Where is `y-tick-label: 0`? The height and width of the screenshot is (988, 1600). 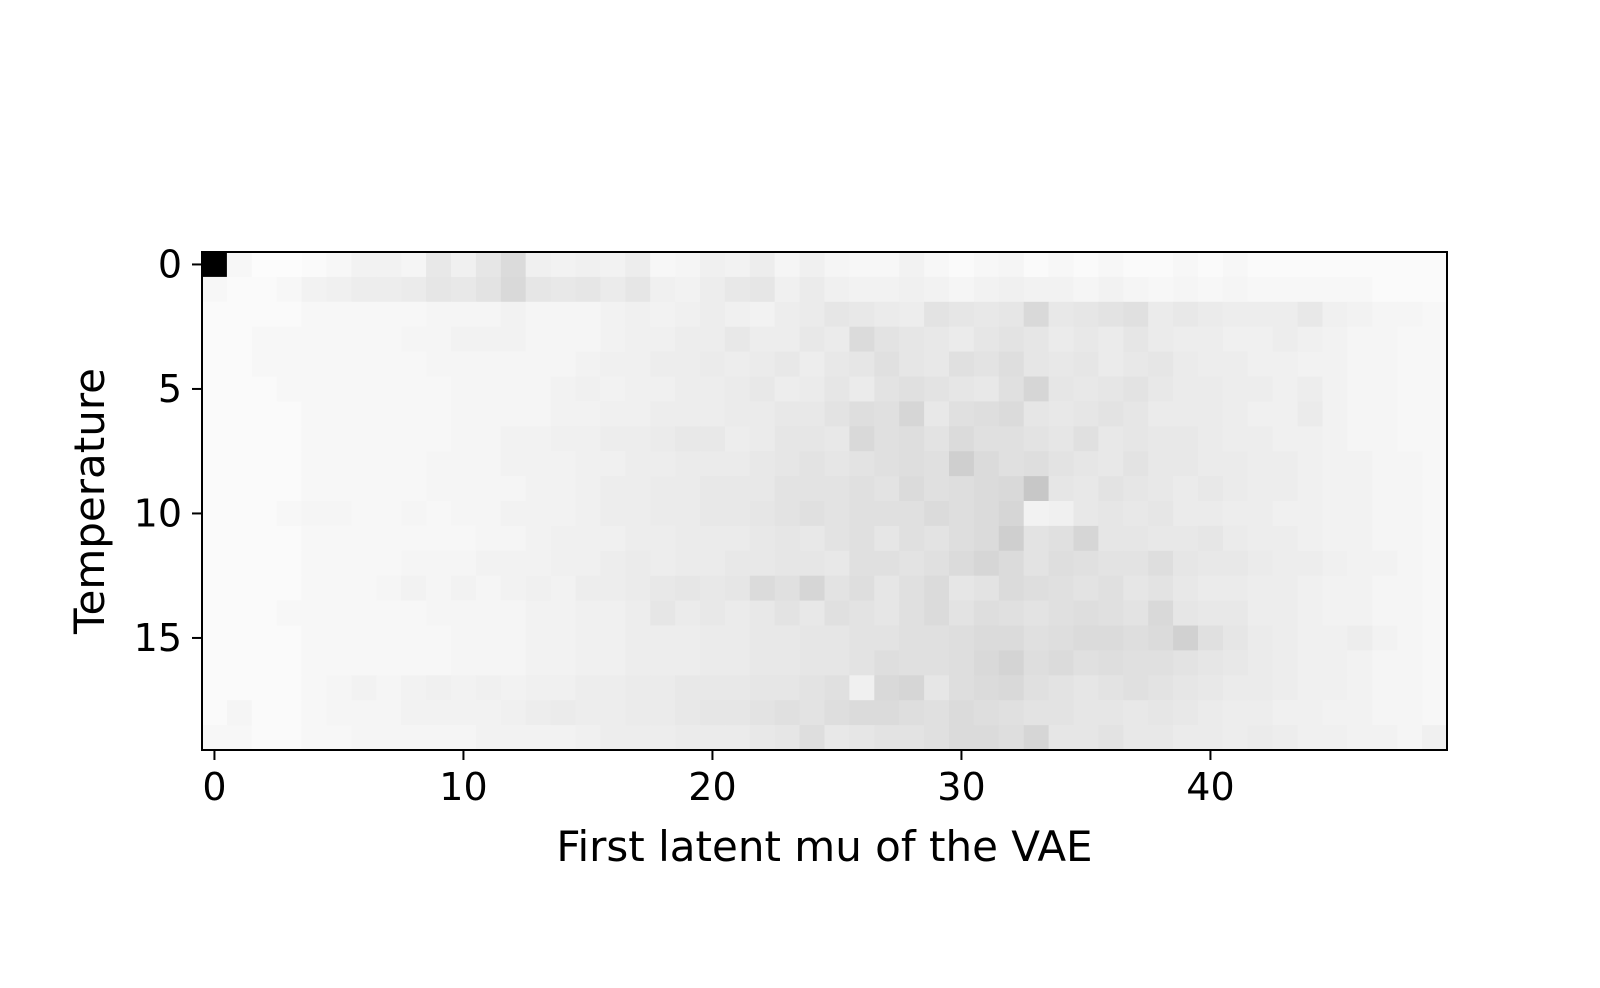
y-tick-label: 0 is located at coordinates (170, 264).